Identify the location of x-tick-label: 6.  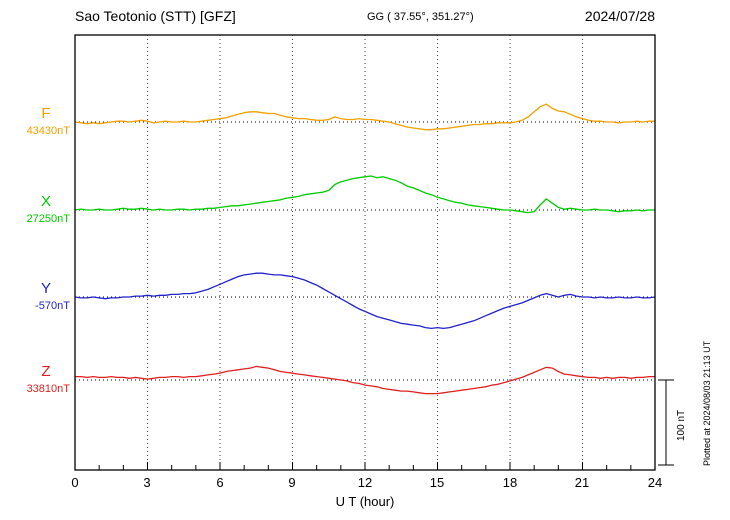
(220, 482).